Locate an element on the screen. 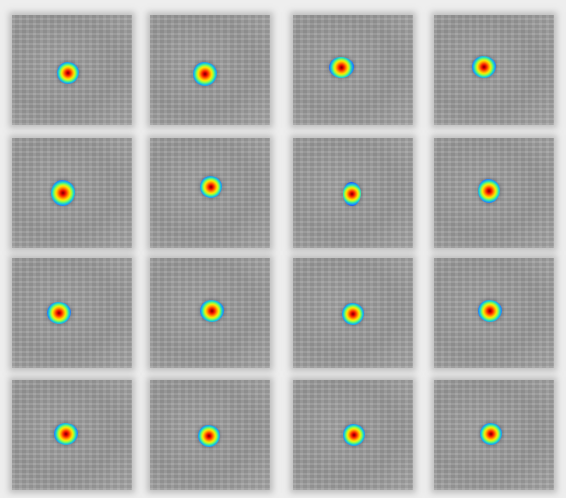  spot-r1c4 is located at coordinates (484, 67).